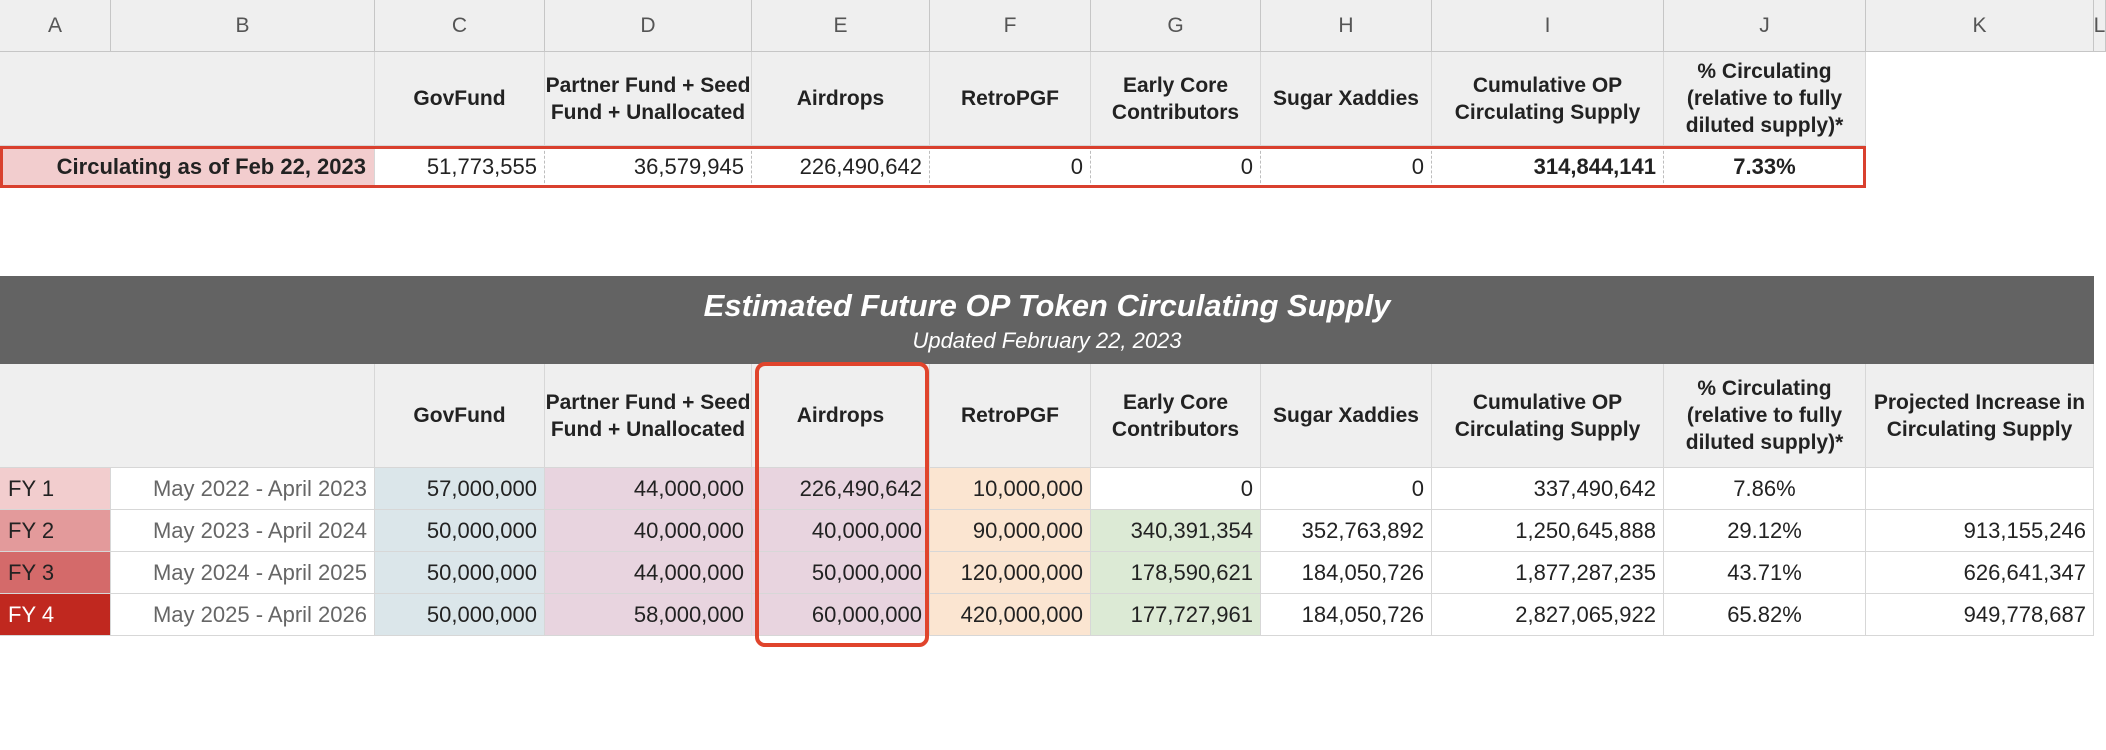 The image size is (2106, 750). Describe the element at coordinates (460, 416) in the screenshot. I see `header2-govfund: GovFund` at that location.